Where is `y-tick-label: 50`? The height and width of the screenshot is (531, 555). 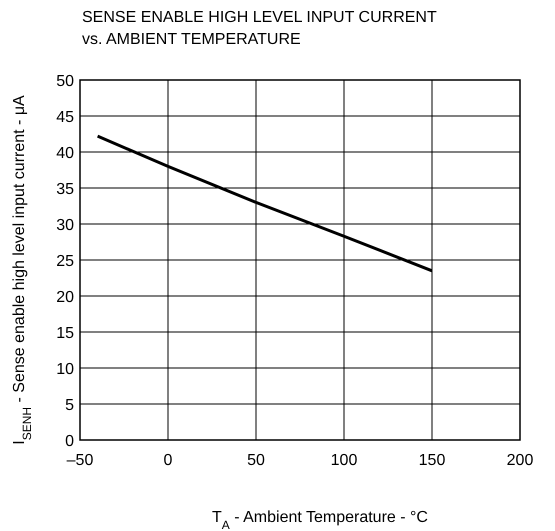
y-tick-label: 50 is located at coordinates (65, 81).